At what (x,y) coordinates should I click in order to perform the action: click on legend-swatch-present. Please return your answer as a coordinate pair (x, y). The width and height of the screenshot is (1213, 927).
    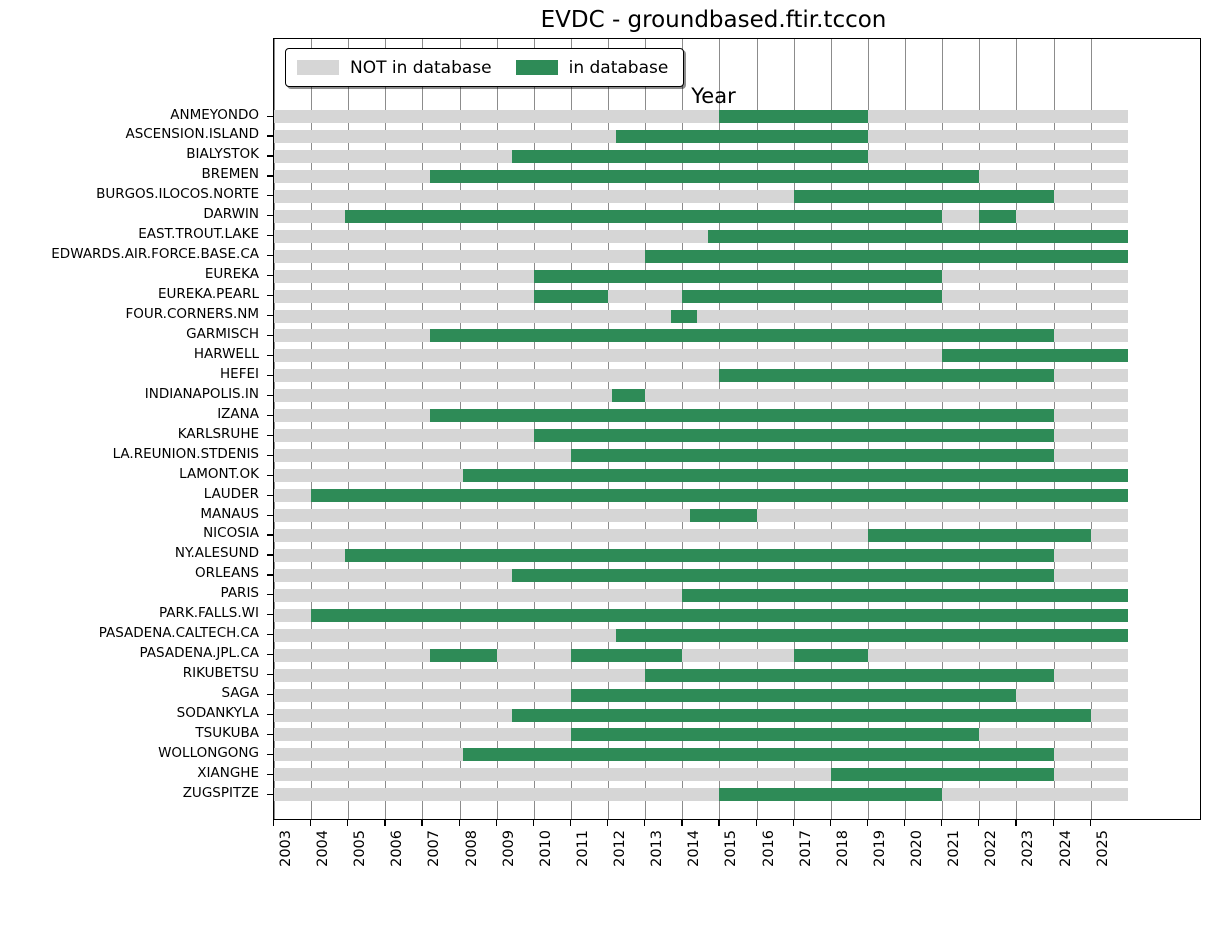
    Looking at the image, I should click on (536, 67).